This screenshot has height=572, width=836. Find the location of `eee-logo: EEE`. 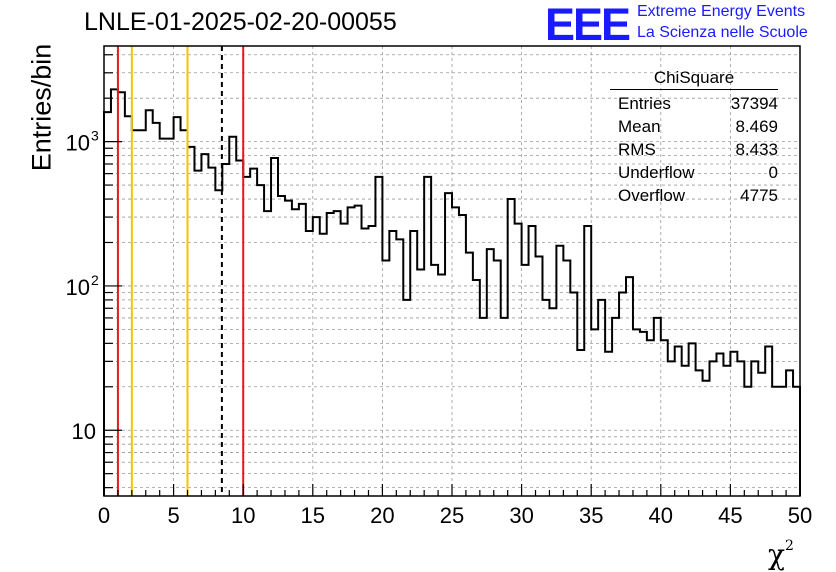

eee-logo: EEE is located at coordinates (588, 25).